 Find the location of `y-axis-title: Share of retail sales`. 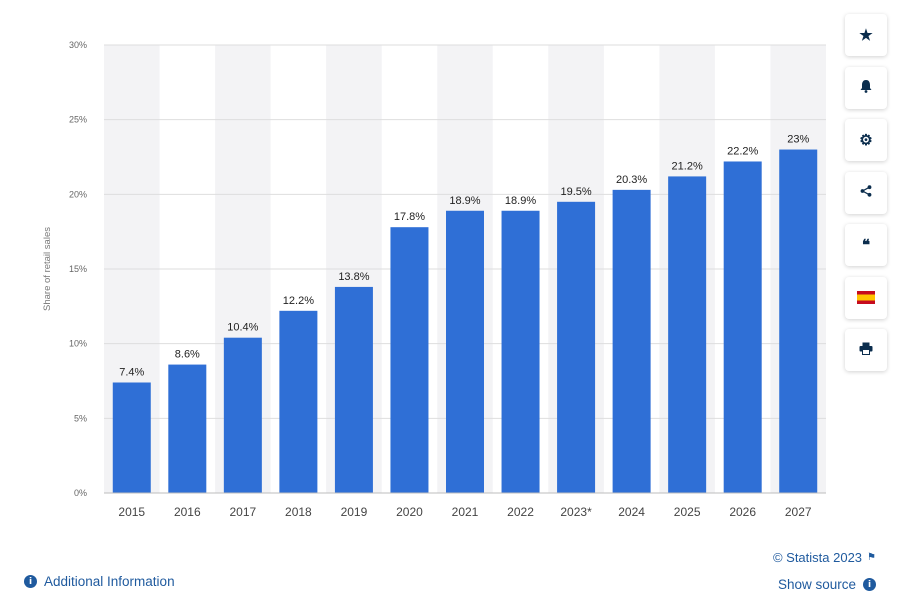

y-axis-title: Share of retail sales is located at coordinates (47, 269).